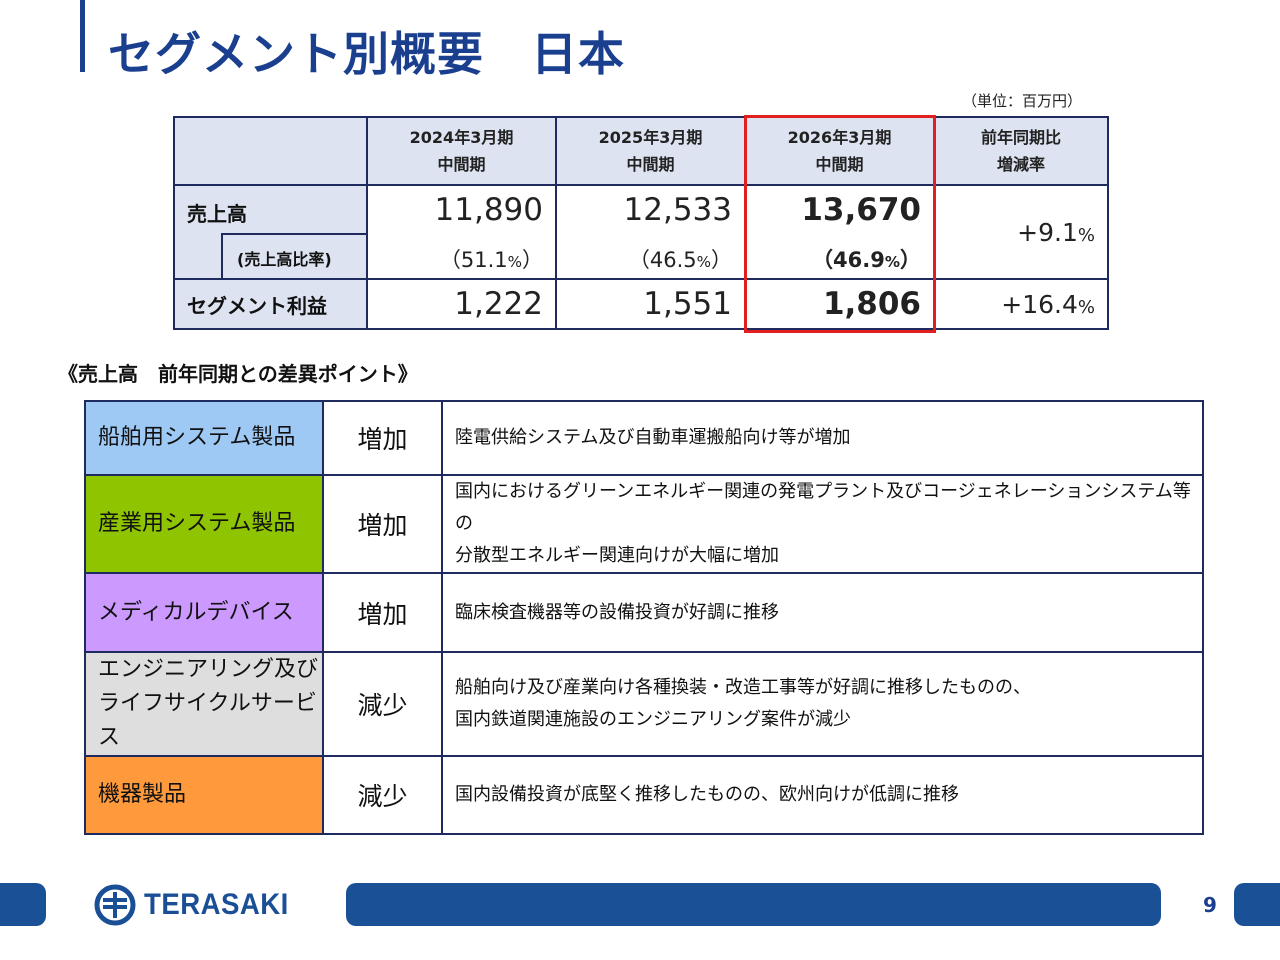 The image size is (1280, 960). Describe the element at coordinates (1047, 232) in the screenshot. I see `sales-change-value: +9.1` at that location.